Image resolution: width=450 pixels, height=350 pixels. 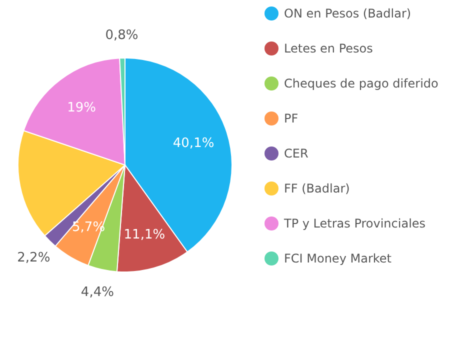 I want to click on legend-label: Letes en Pesos, so click(x=328, y=49).